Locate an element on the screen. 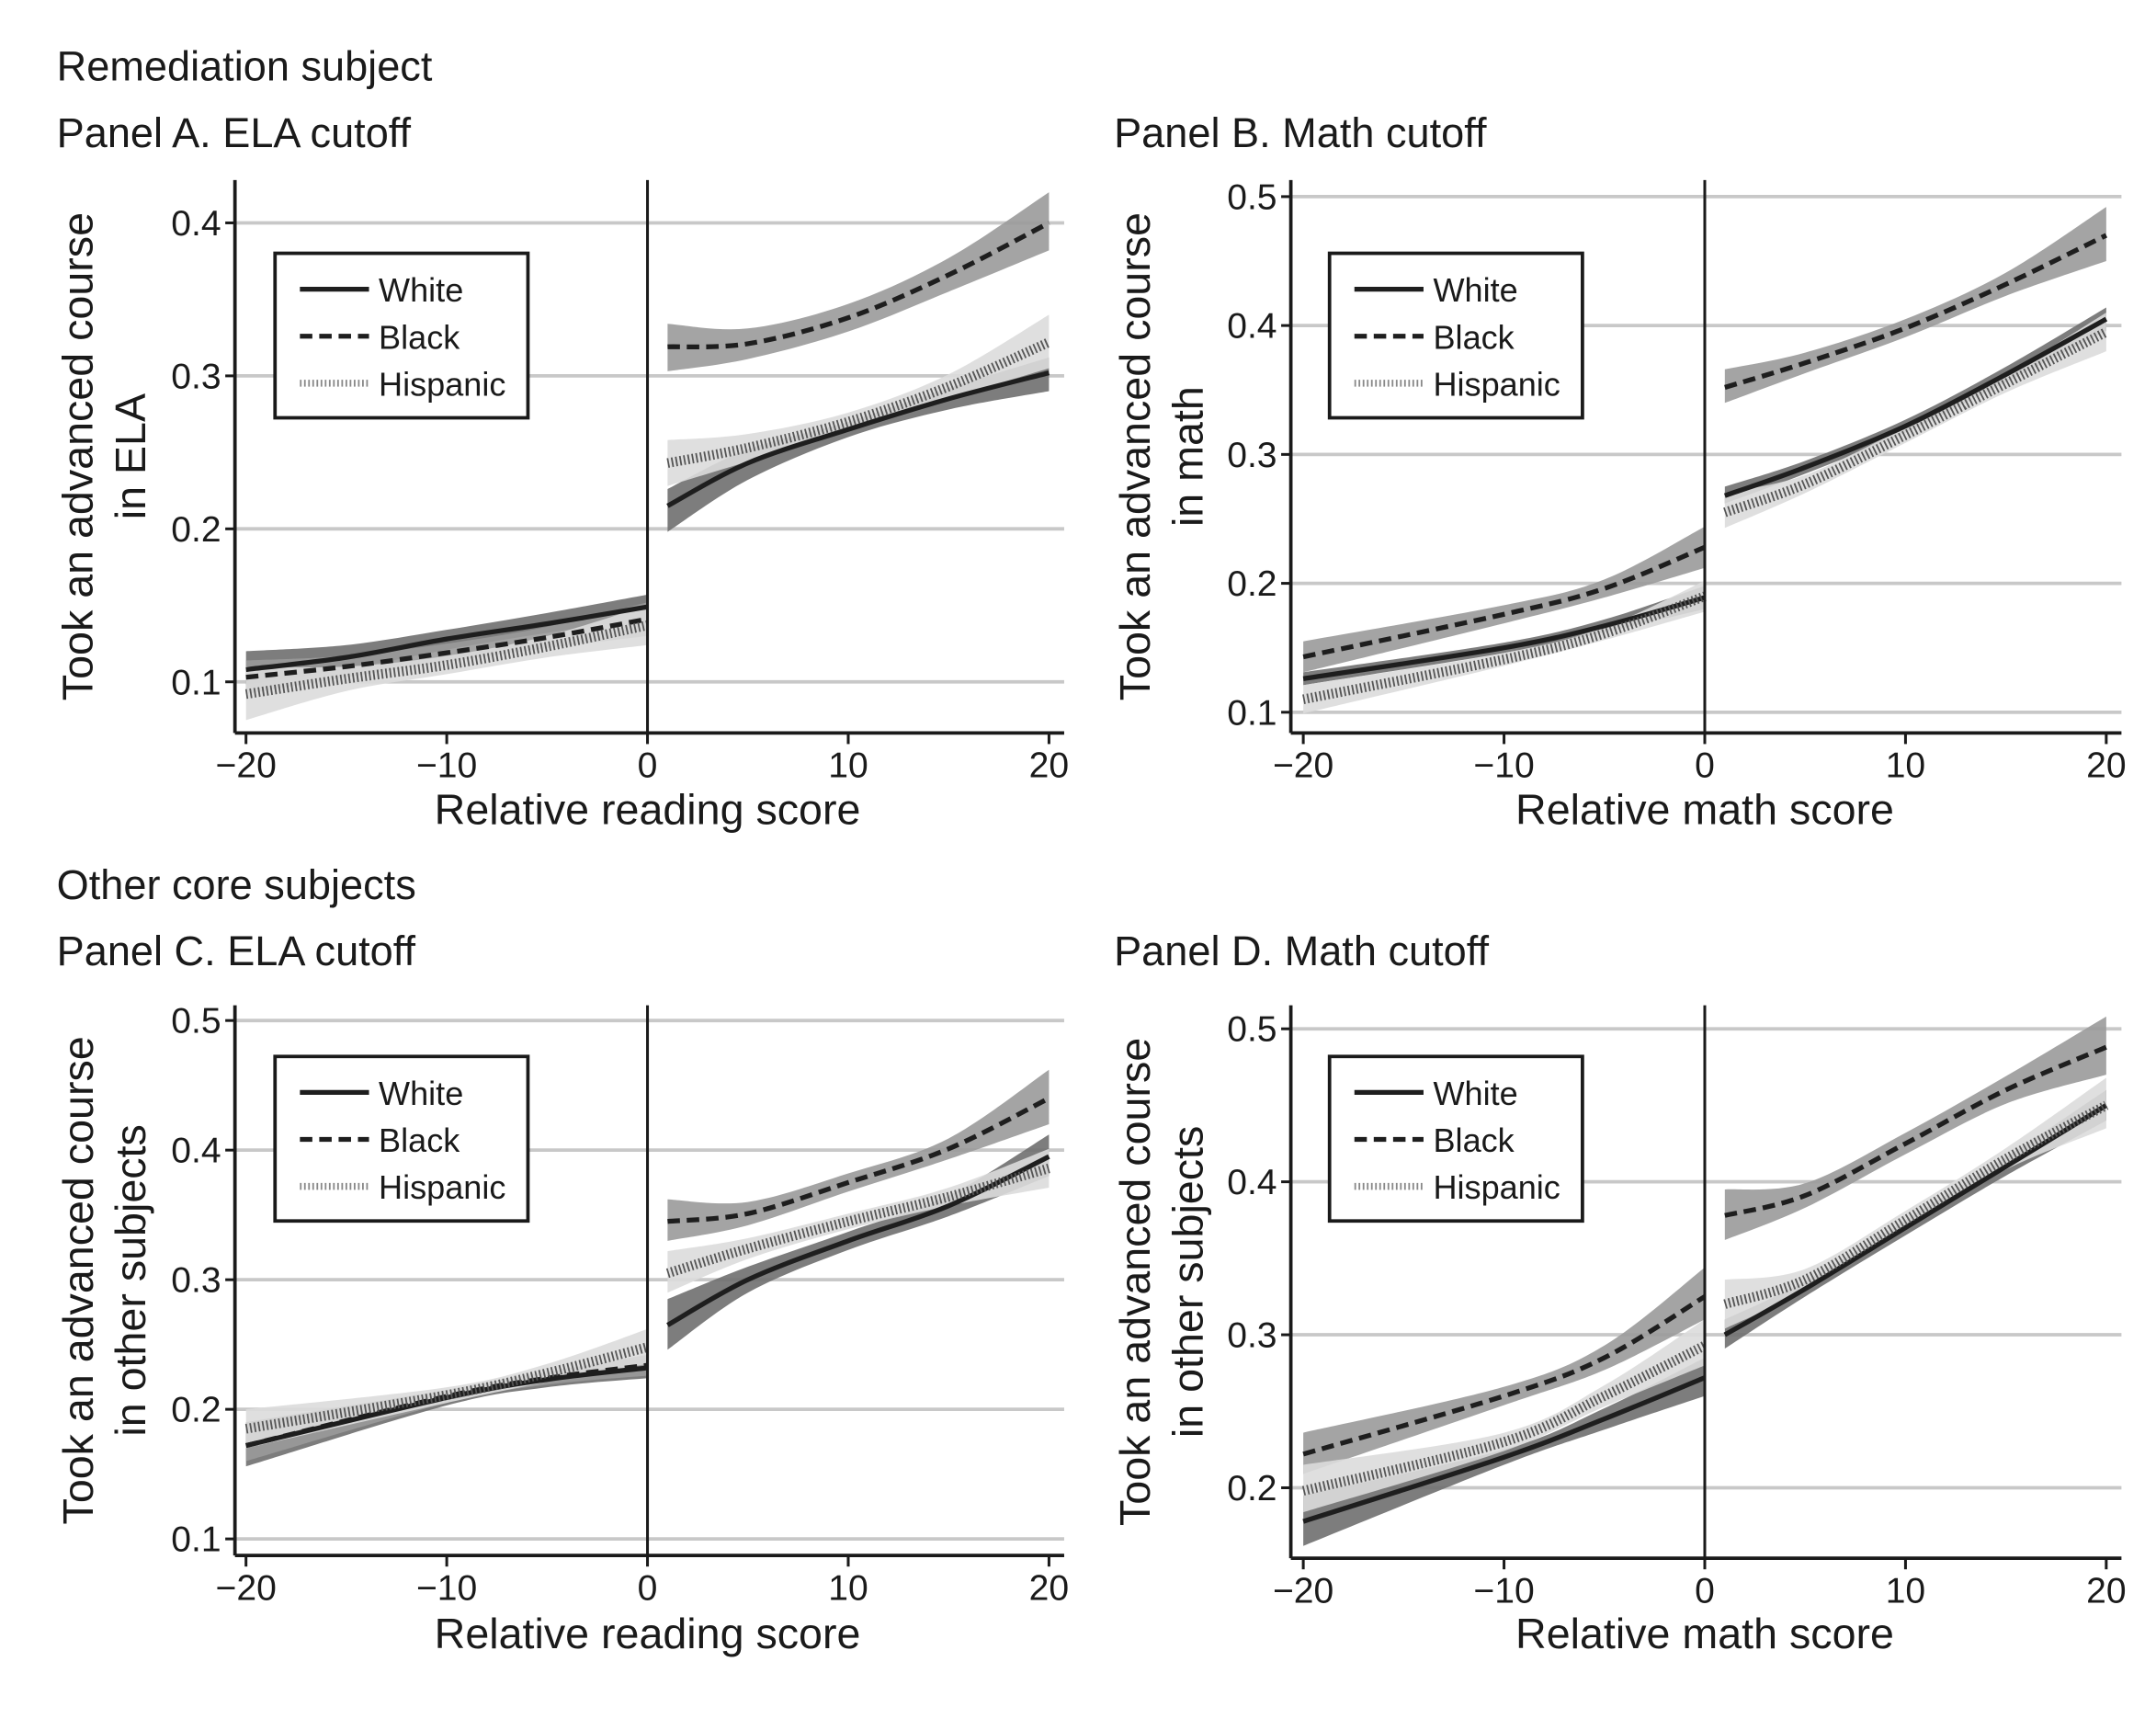  panel-title: Panel C. ELA cutoff is located at coordinates (236, 951).